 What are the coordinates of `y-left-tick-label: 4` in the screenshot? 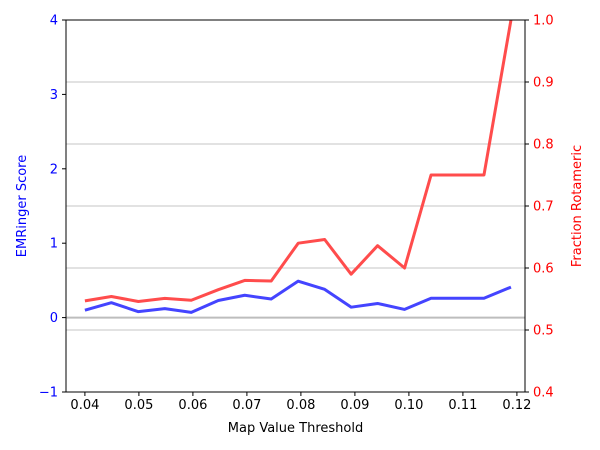 It's located at (54, 21).